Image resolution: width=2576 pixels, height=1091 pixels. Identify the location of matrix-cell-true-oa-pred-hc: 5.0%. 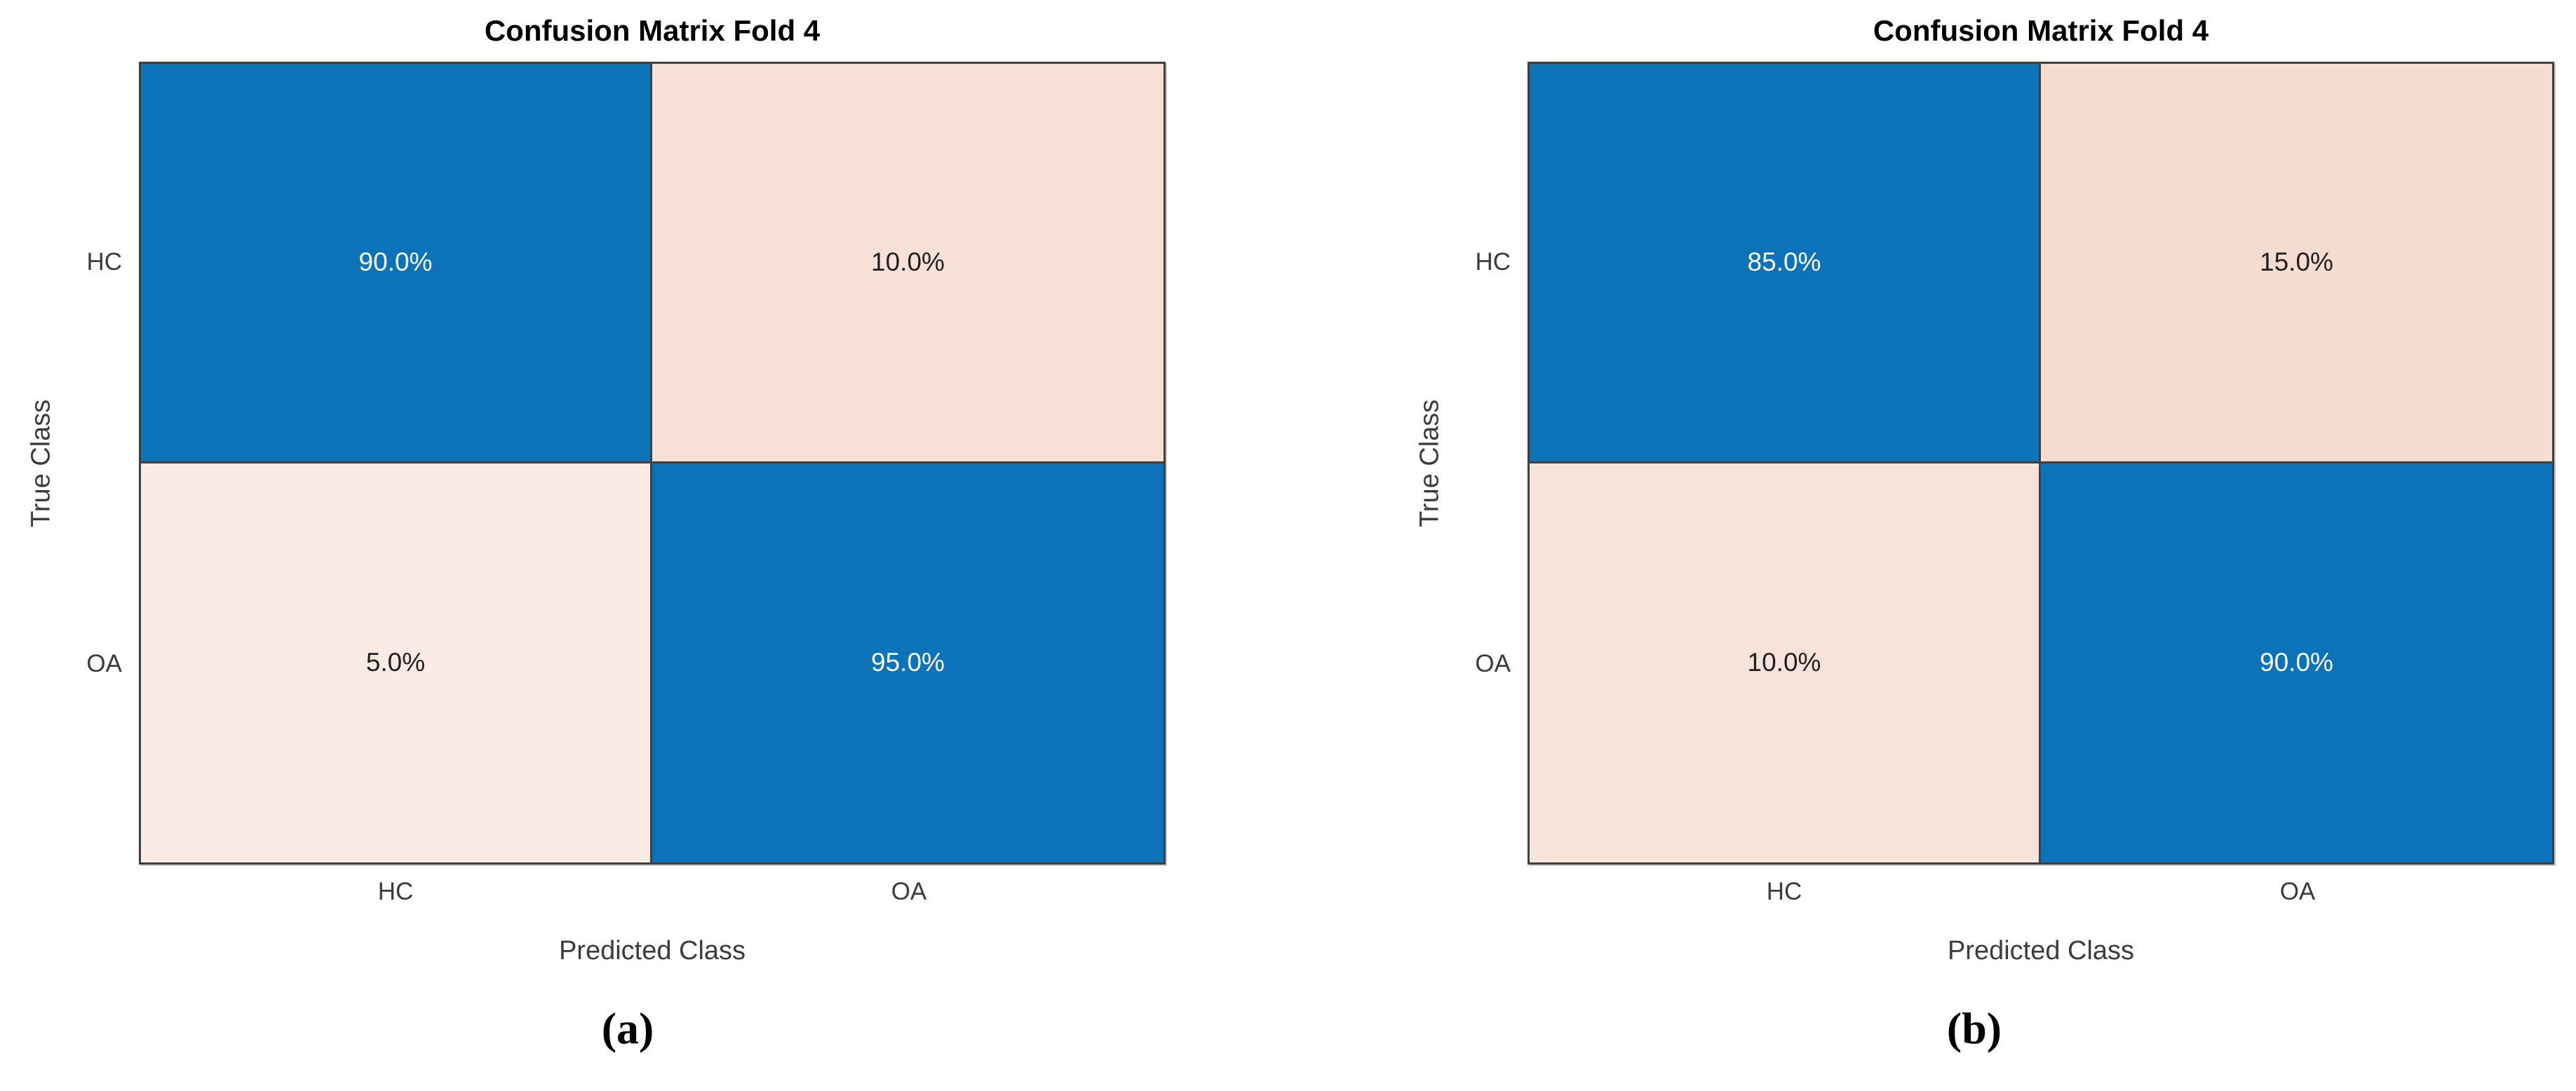
(396, 662).